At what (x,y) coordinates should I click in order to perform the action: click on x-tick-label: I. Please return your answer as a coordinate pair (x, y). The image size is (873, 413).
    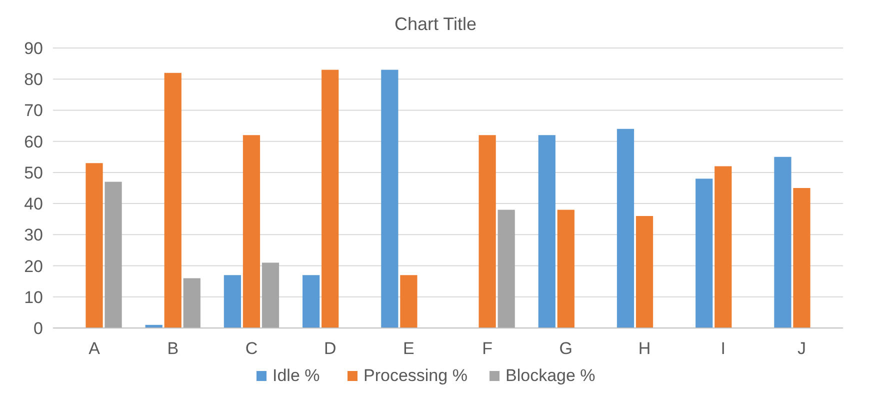
    Looking at the image, I should click on (723, 348).